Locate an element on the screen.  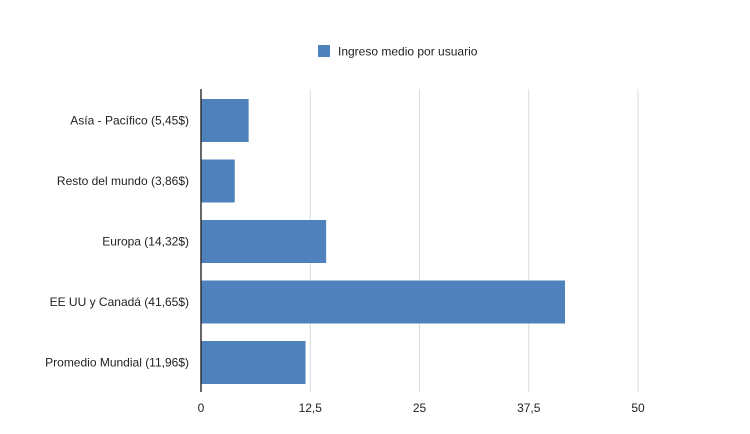
category-label: Resto del mundo (3,86$) is located at coordinates (123, 181).